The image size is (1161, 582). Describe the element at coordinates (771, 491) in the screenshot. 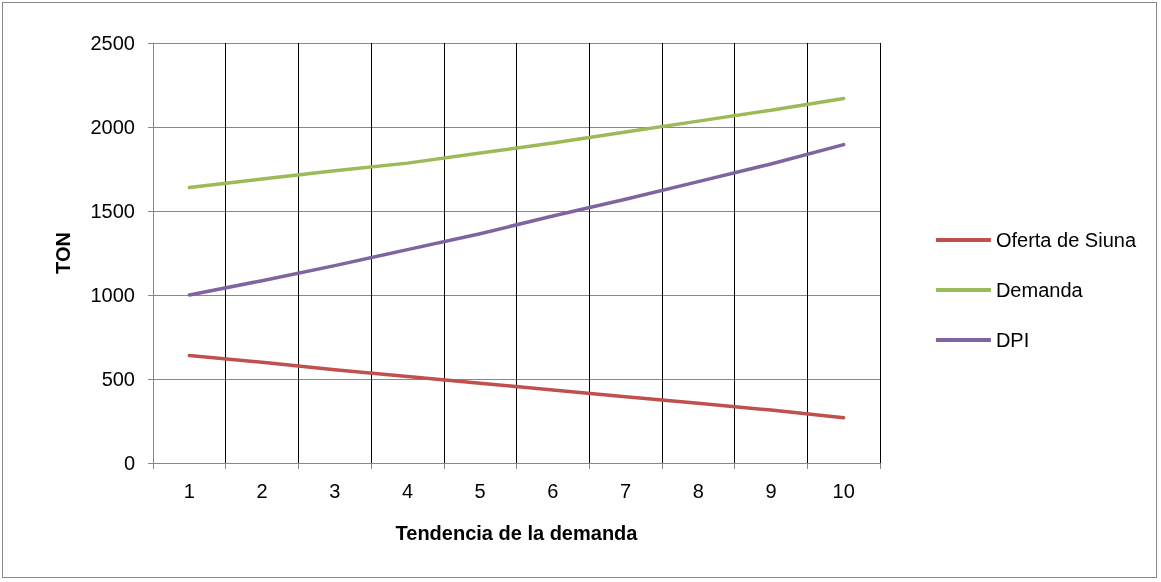

I see `x-tick-label: 9` at that location.